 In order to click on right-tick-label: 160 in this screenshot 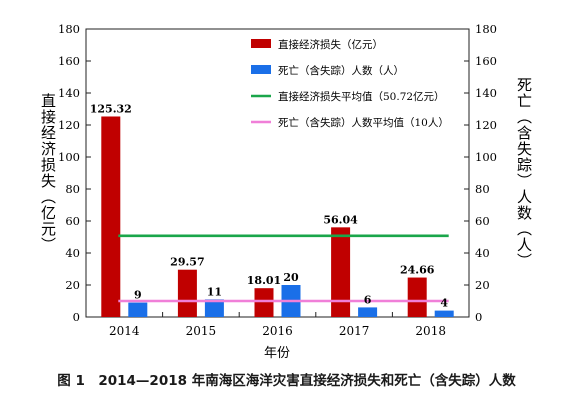, I will do `click(486, 61)`.